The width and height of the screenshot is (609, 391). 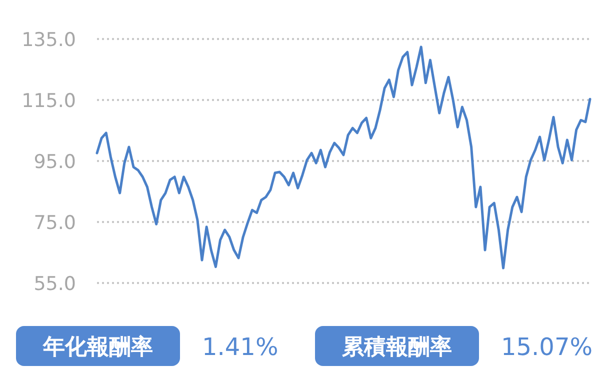 What do you see at coordinates (55, 223) in the screenshot?
I see `y-tick-label: 75.0` at bounding box center [55, 223].